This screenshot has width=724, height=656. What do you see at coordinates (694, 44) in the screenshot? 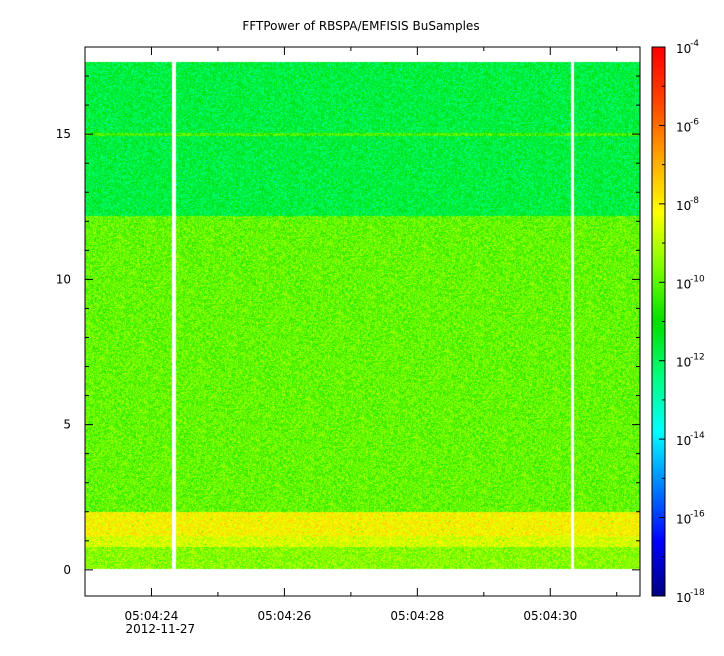
I see `colorbar-tick-exponent: -4` at bounding box center [694, 44].